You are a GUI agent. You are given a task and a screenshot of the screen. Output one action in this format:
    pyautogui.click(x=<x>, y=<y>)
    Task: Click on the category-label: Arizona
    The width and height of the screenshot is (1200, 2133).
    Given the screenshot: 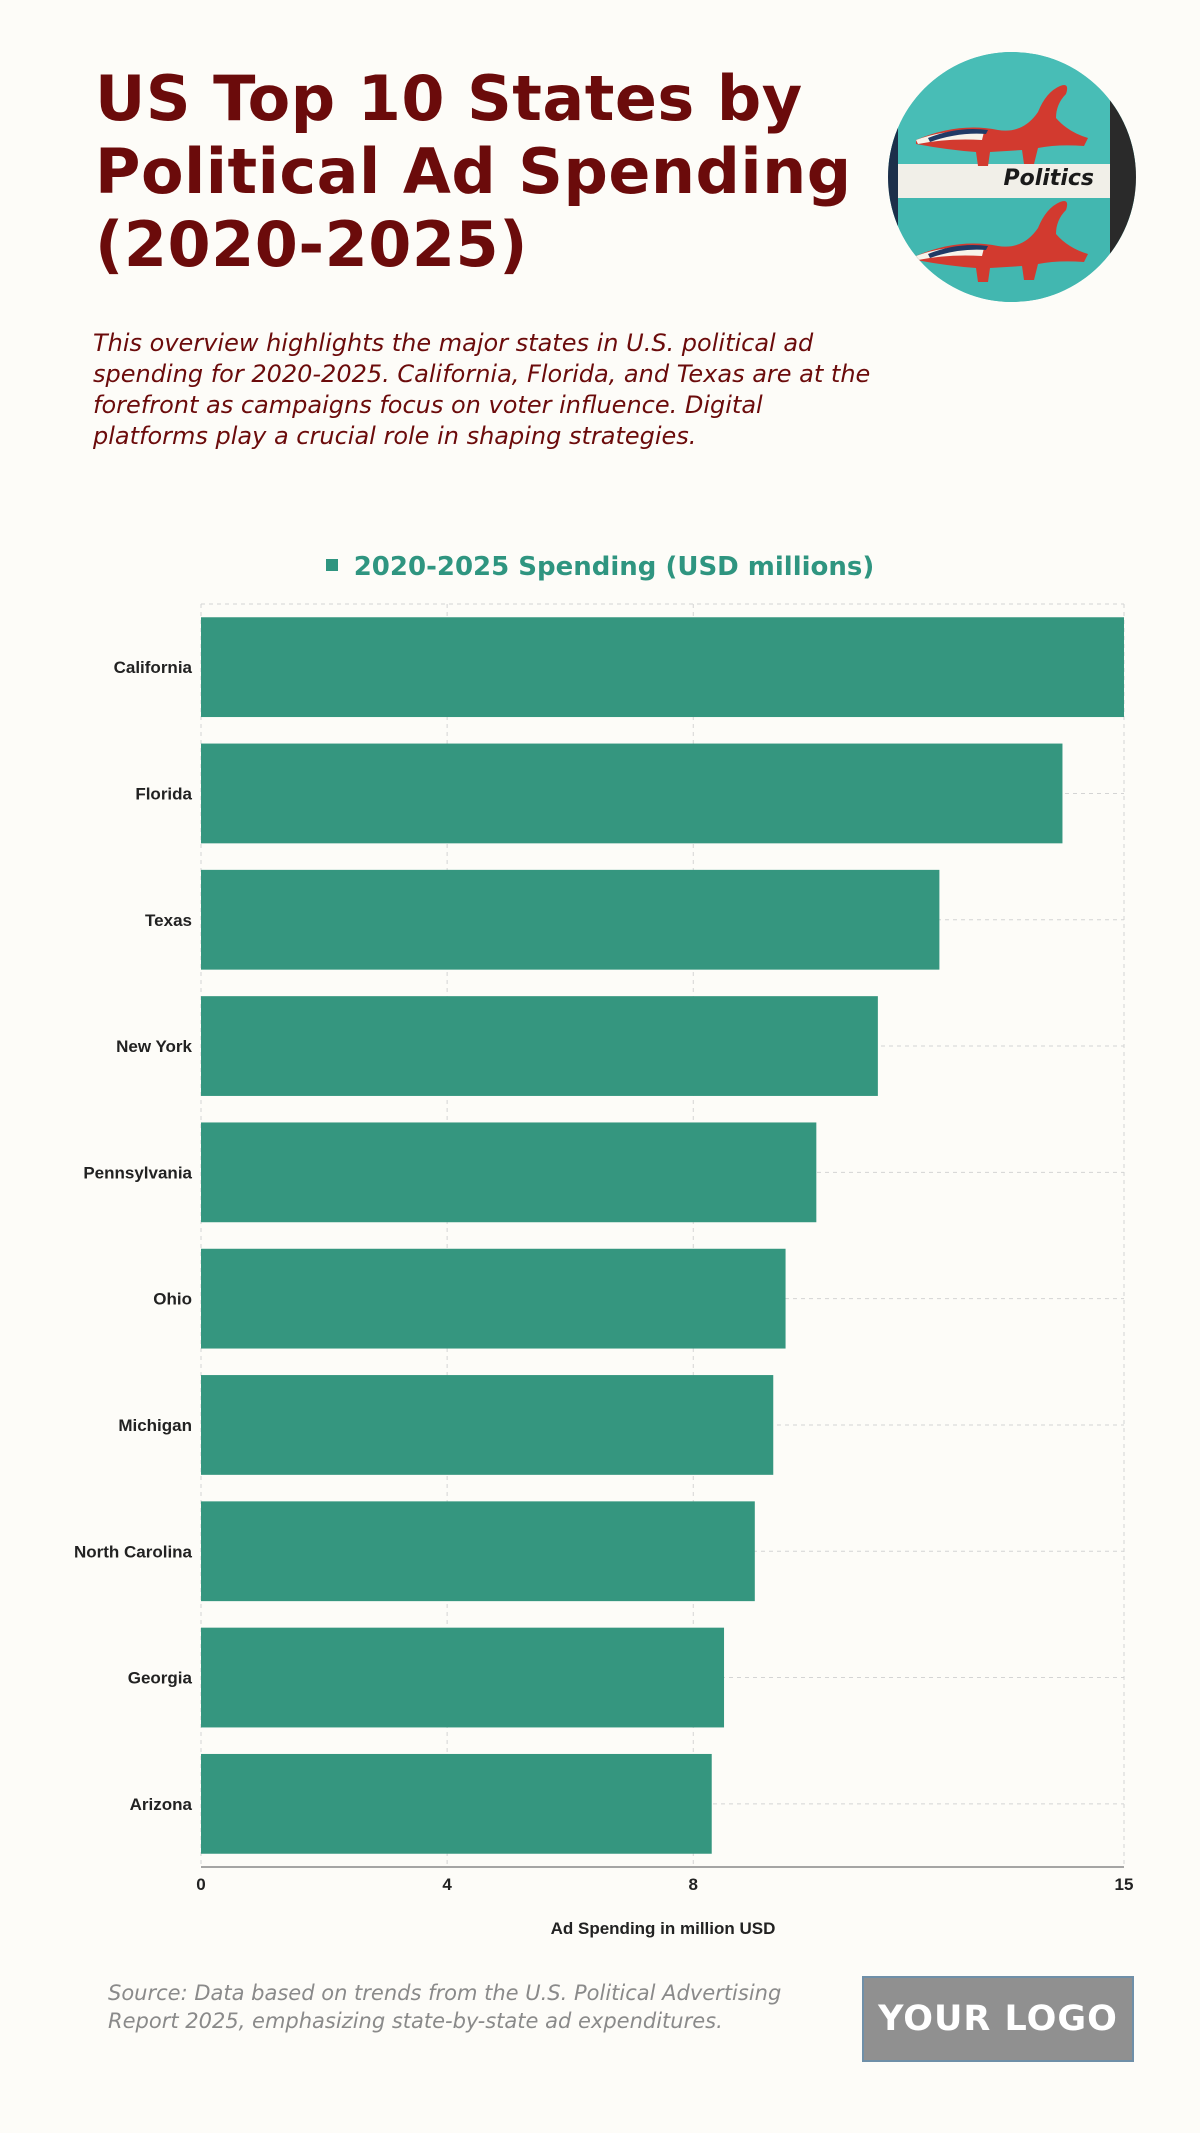 What is the action you would take?
    pyautogui.click(x=161, y=1804)
    